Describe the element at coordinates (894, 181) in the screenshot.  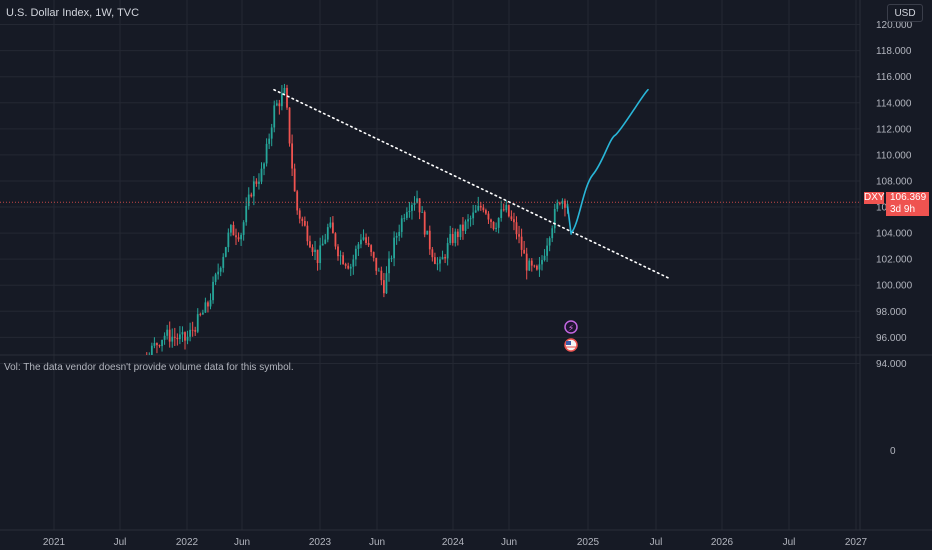
I see `y-tick-label: 108.000` at that location.